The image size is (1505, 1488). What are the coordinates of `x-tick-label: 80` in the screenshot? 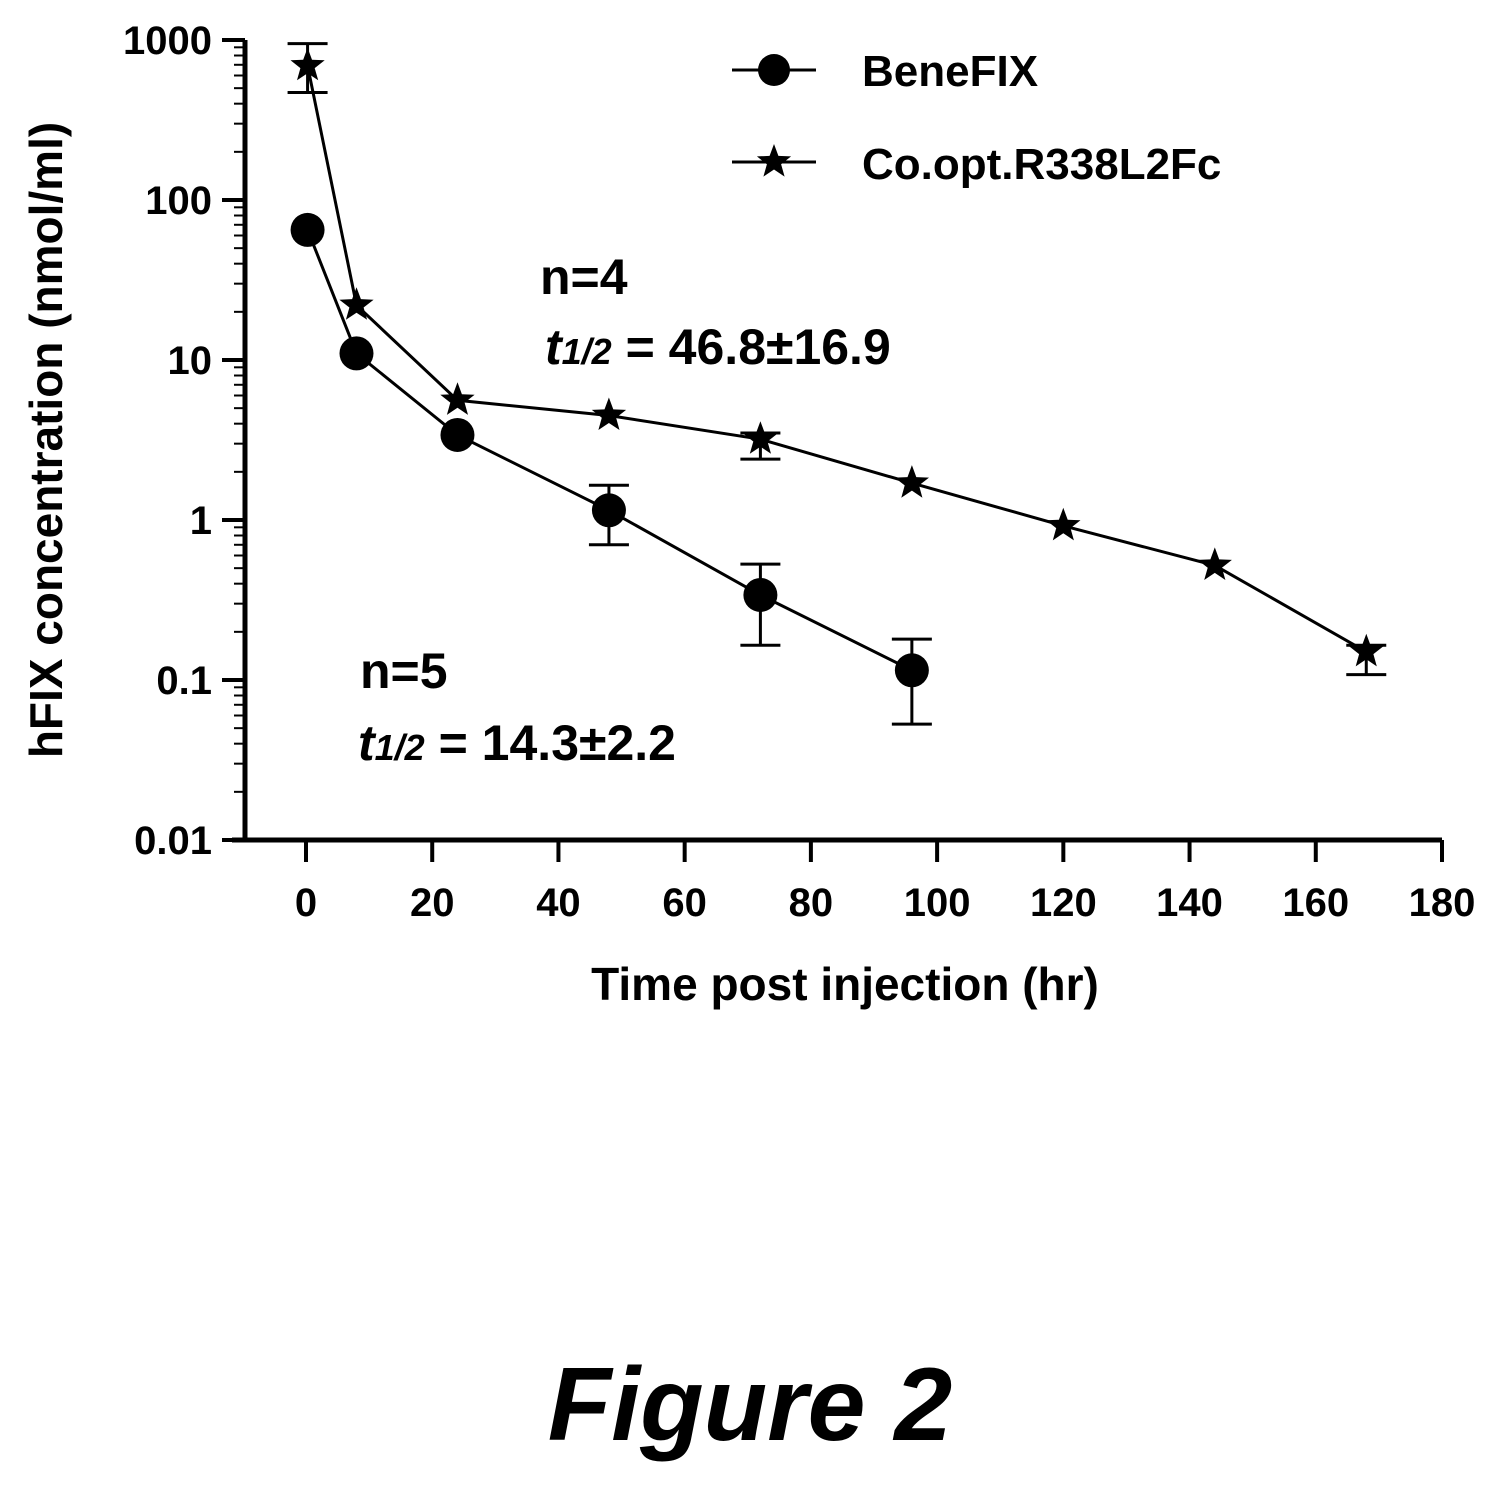 It's located at (811, 903).